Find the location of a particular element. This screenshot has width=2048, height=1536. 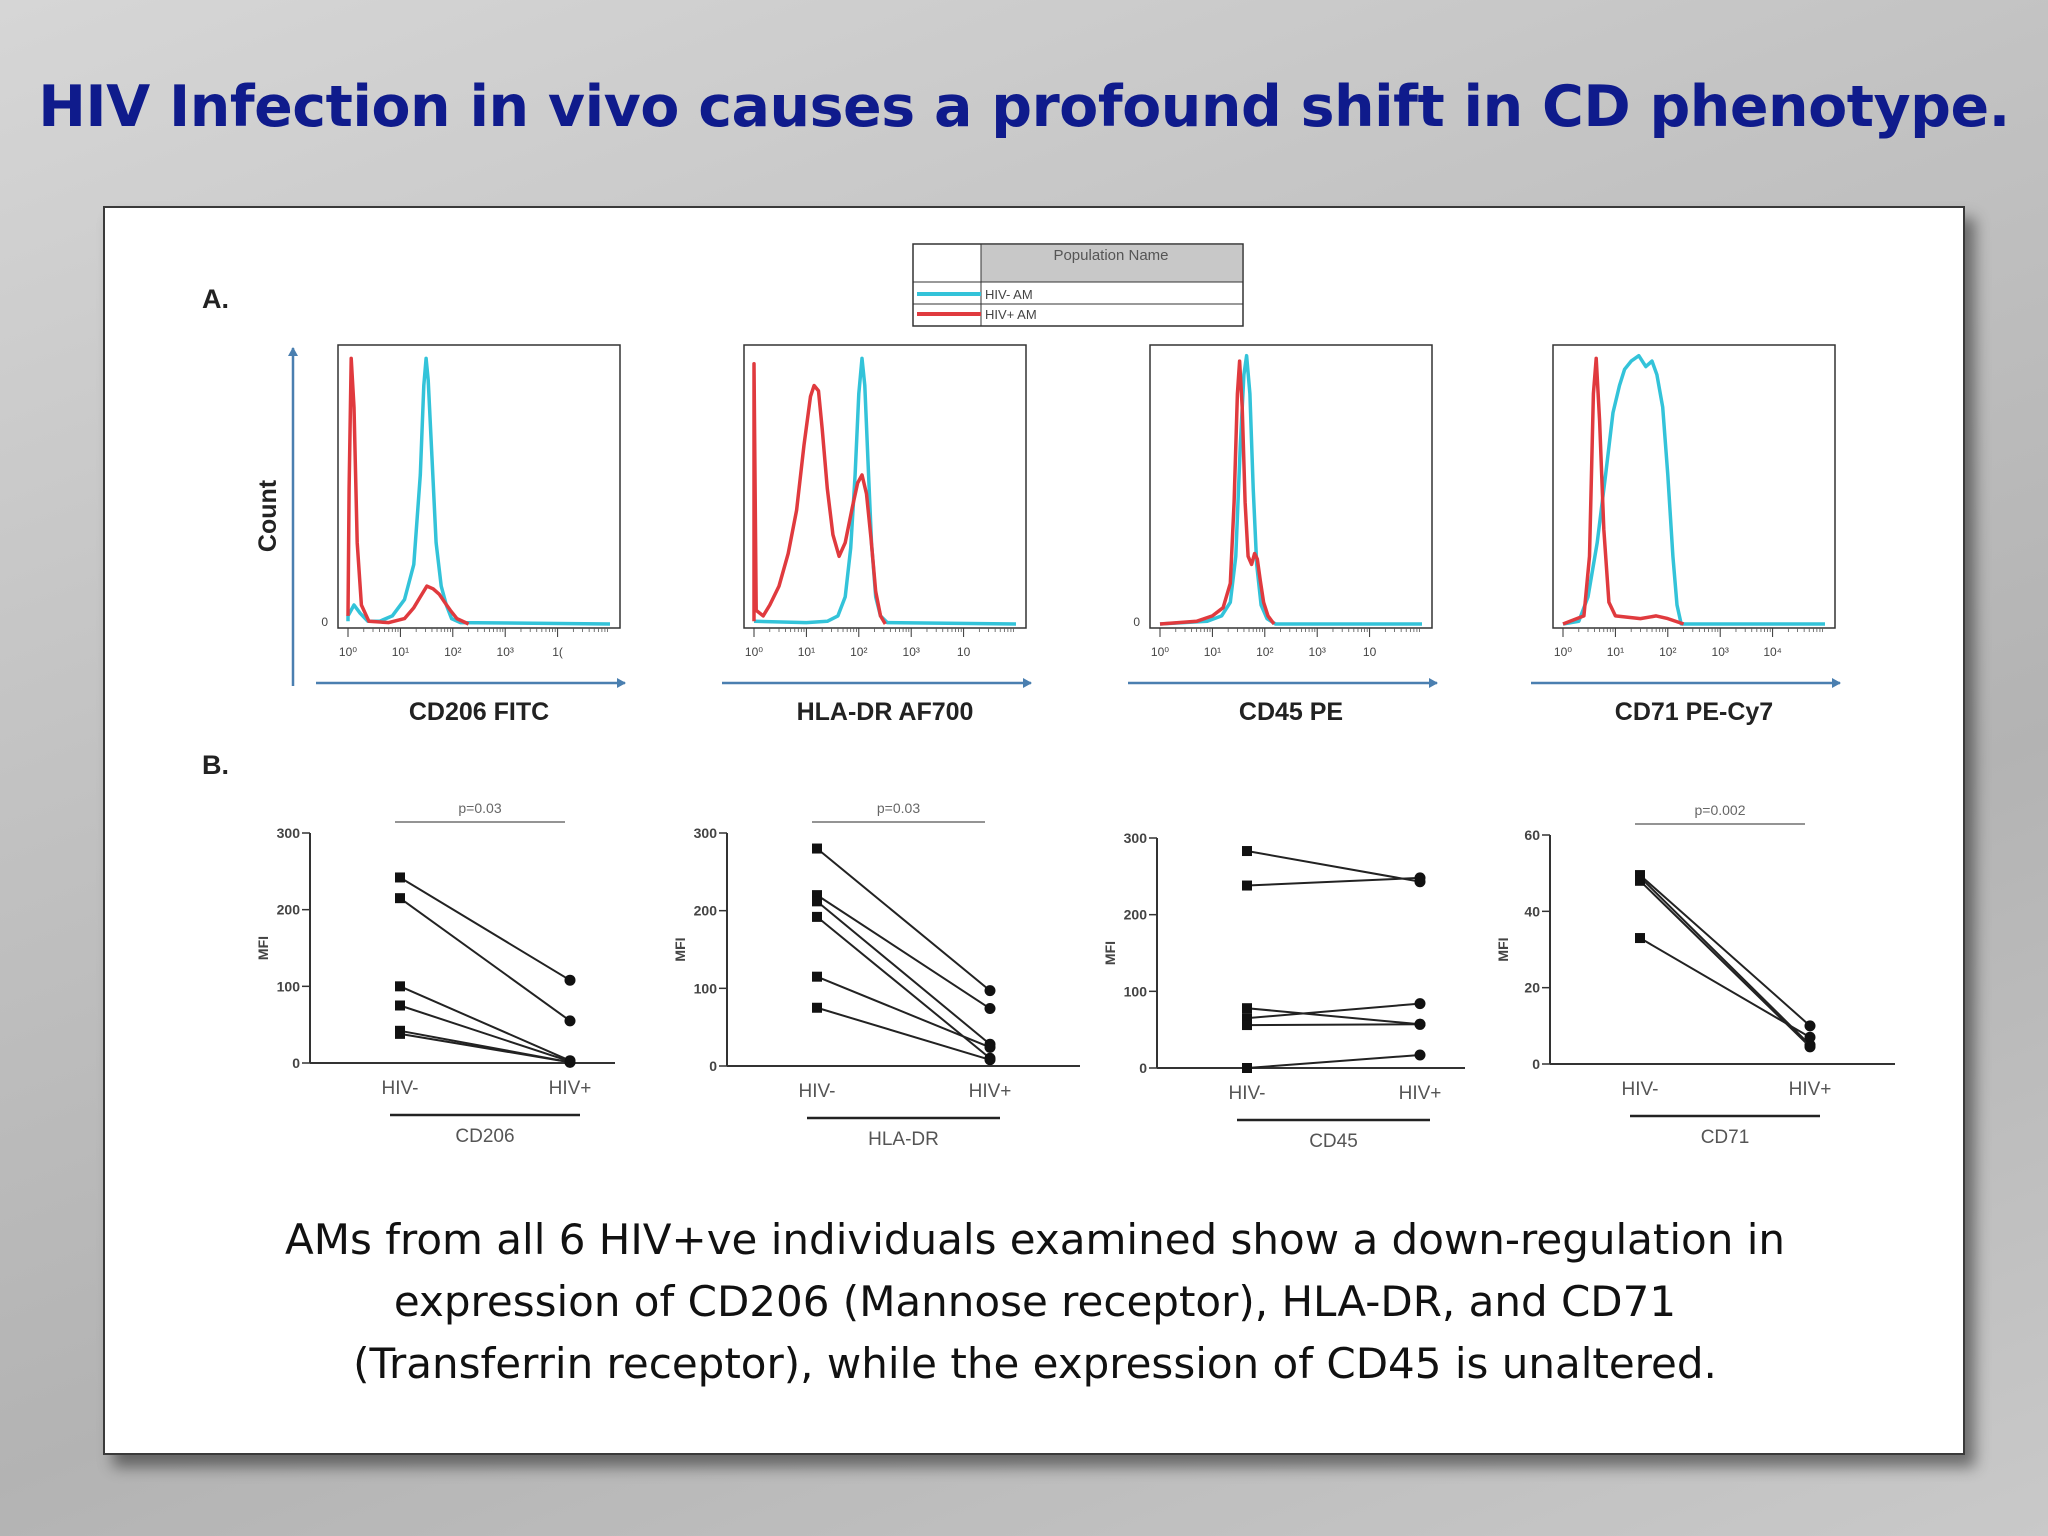

legend-header-bg is located at coordinates (1111, 263).